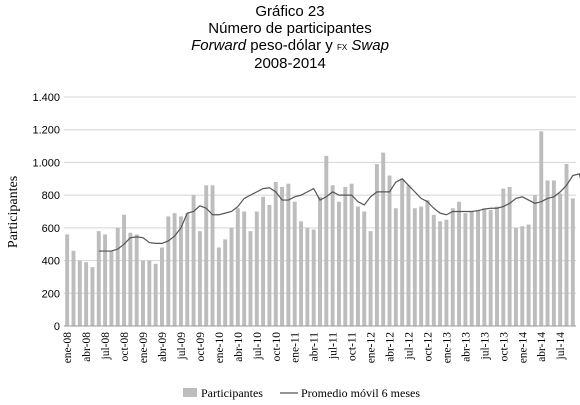 The height and width of the screenshot is (405, 580). Describe the element at coordinates (190, 392) in the screenshot. I see `legend-swatch-participantes` at that location.